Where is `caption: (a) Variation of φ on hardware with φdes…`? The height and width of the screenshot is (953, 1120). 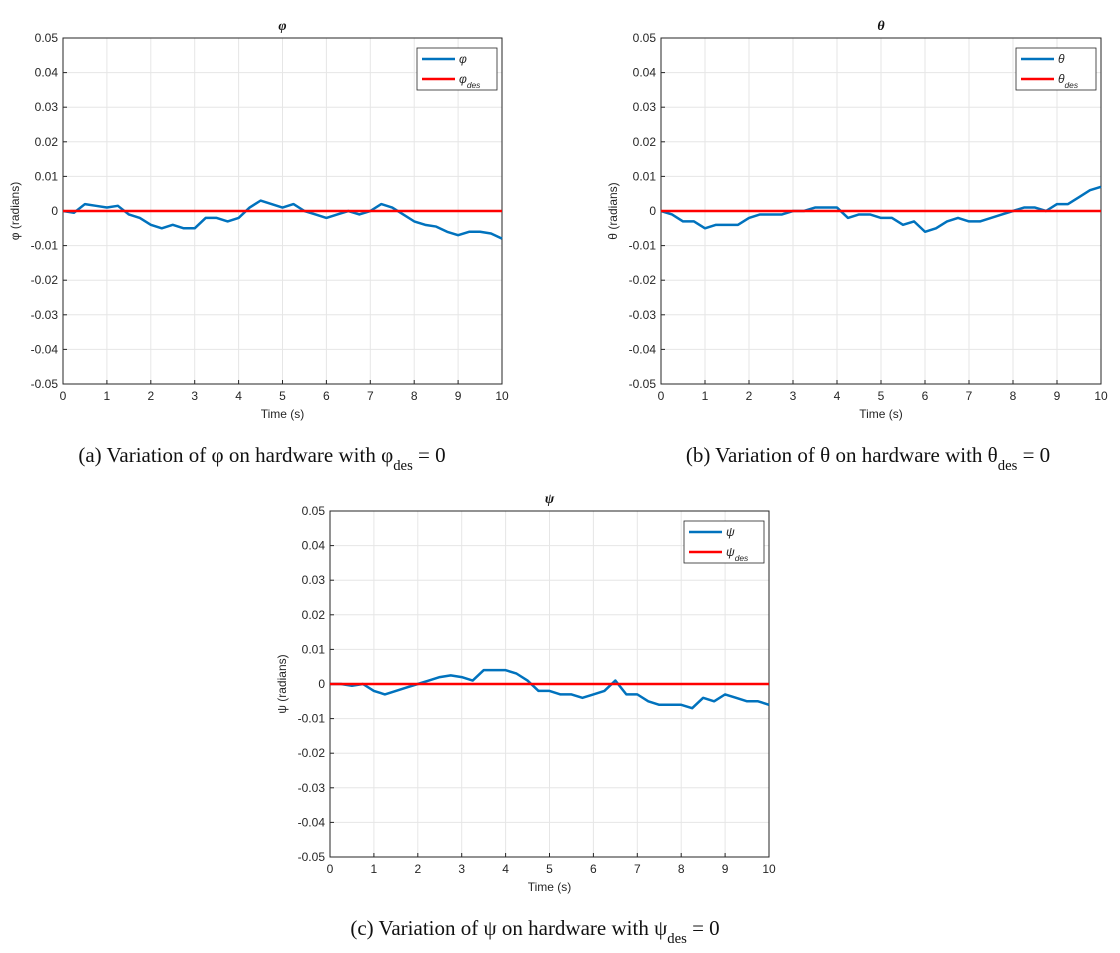
caption: (a) Variation of φ on hardware with φdes… is located at coordinates (261, 458).